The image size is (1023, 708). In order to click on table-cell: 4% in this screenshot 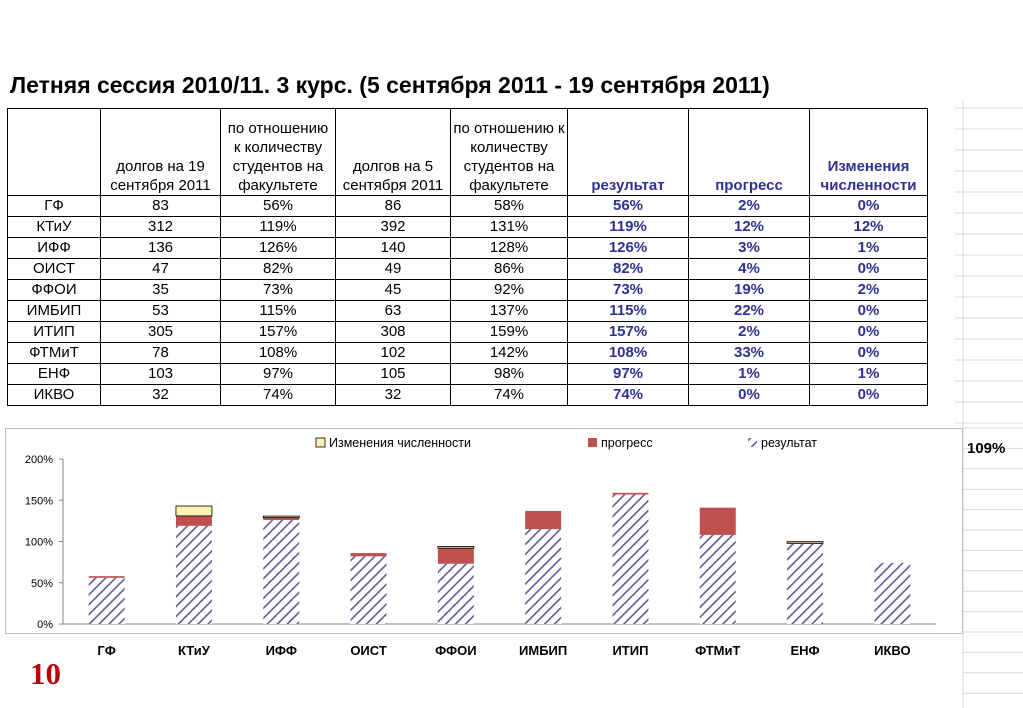, I will do `click(749, 269)`.